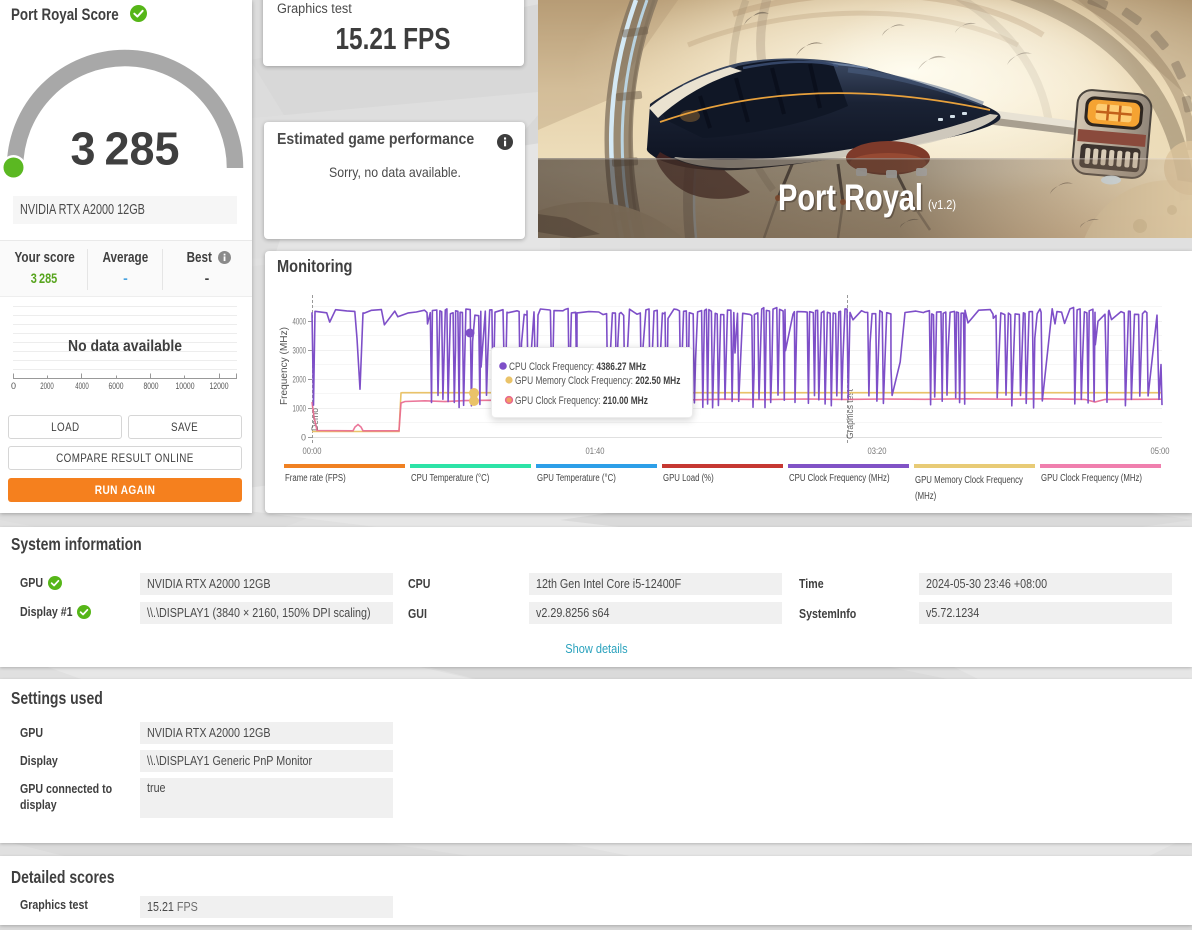  I want to click on svg-text: 03:20, so click(877, 451).